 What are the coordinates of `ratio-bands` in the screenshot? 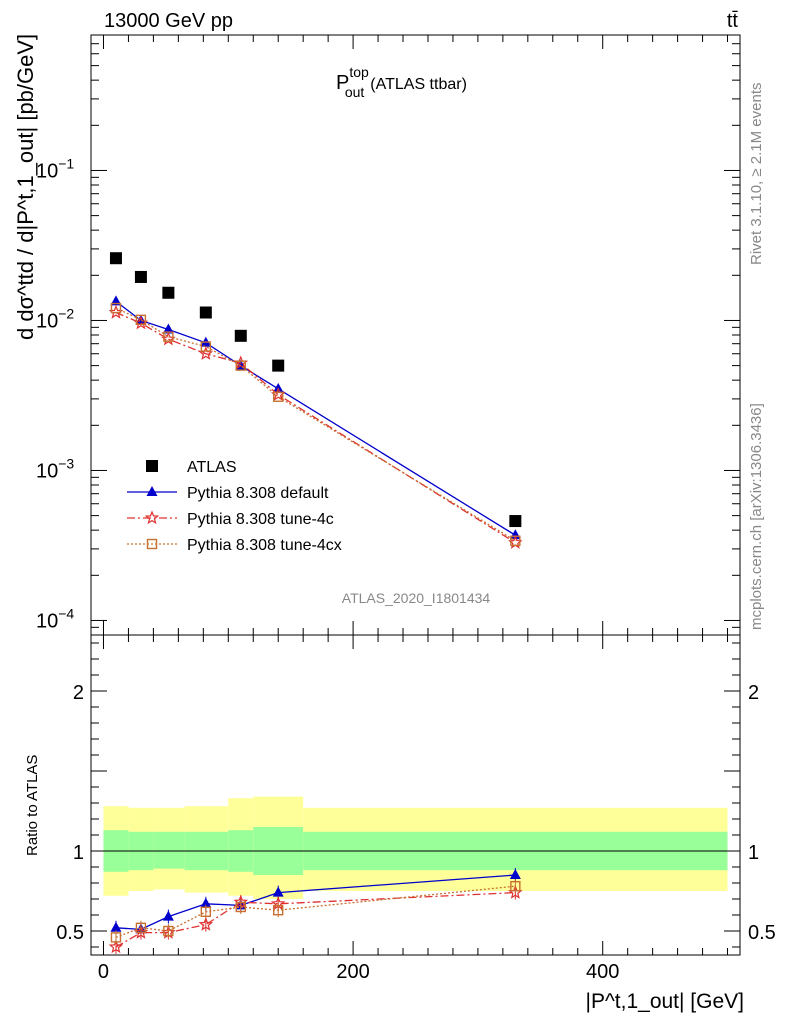 It's located at (415, 847).